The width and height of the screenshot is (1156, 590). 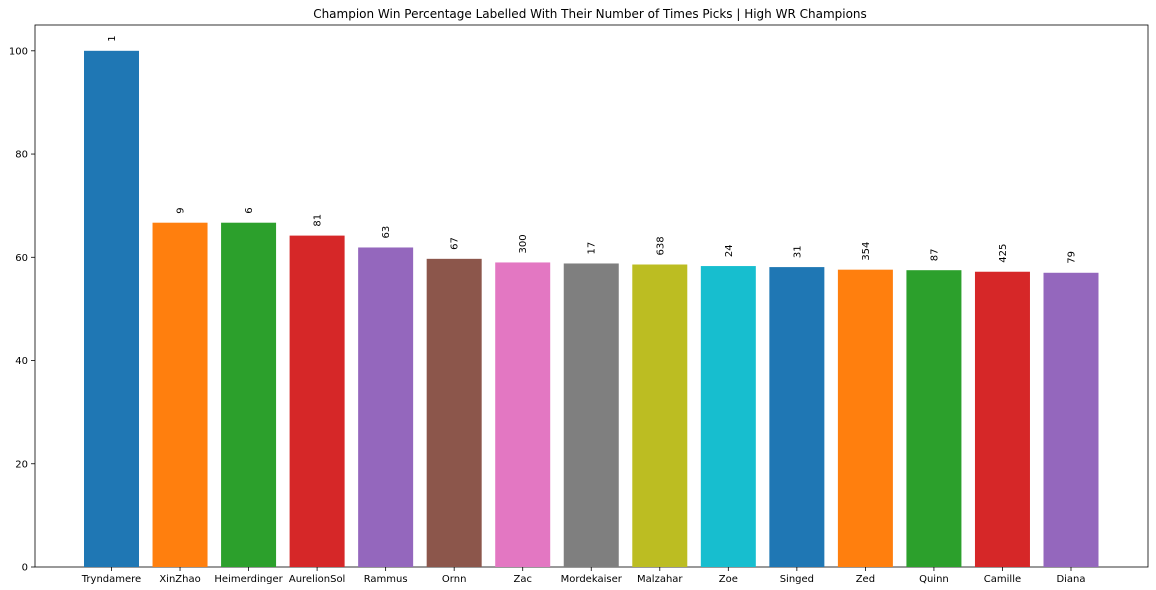 I want to click on x-tick-label: XinZhao, so click(x=179, y=579).